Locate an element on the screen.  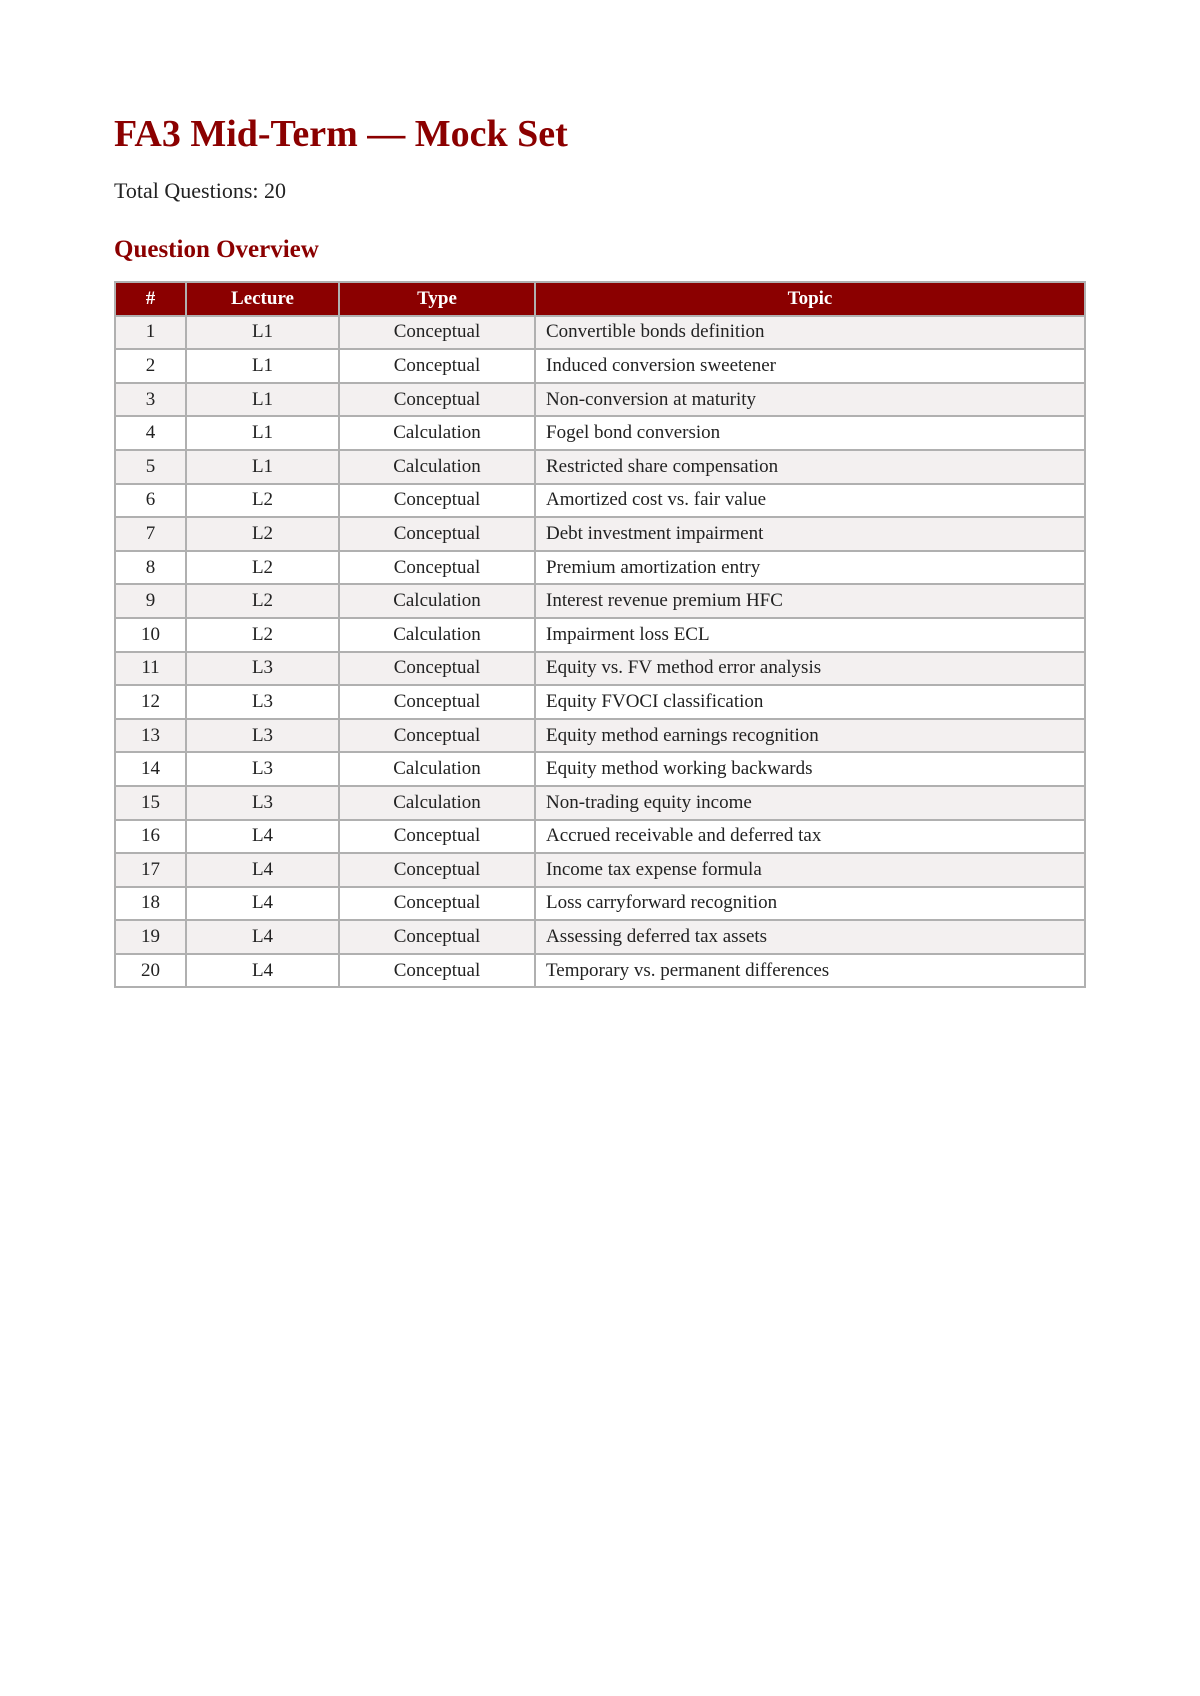
cell-number: 12 is located at coordinates (150, 702).